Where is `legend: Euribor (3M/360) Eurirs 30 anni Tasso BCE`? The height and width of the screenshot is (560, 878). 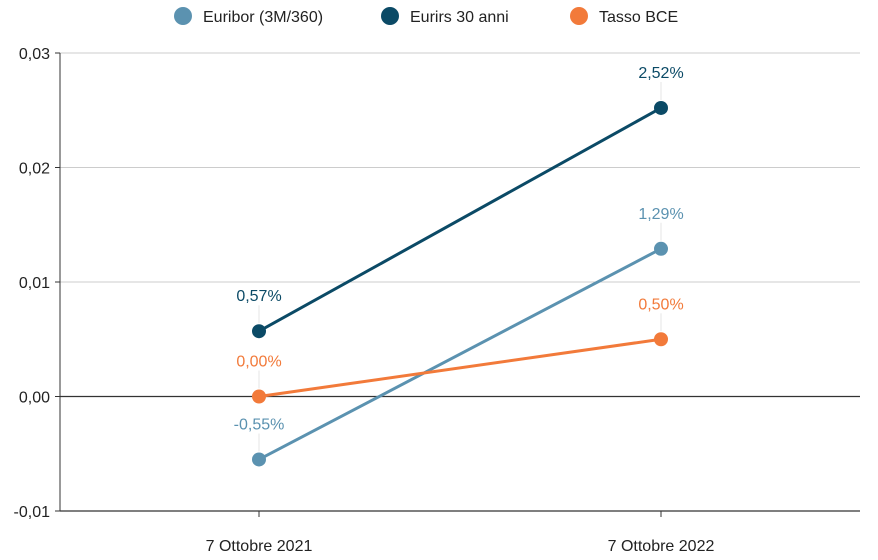 legend: Euribor (3M/360) Eurirs 30 anni Tasso BCE is located at coordinates (426, 16).